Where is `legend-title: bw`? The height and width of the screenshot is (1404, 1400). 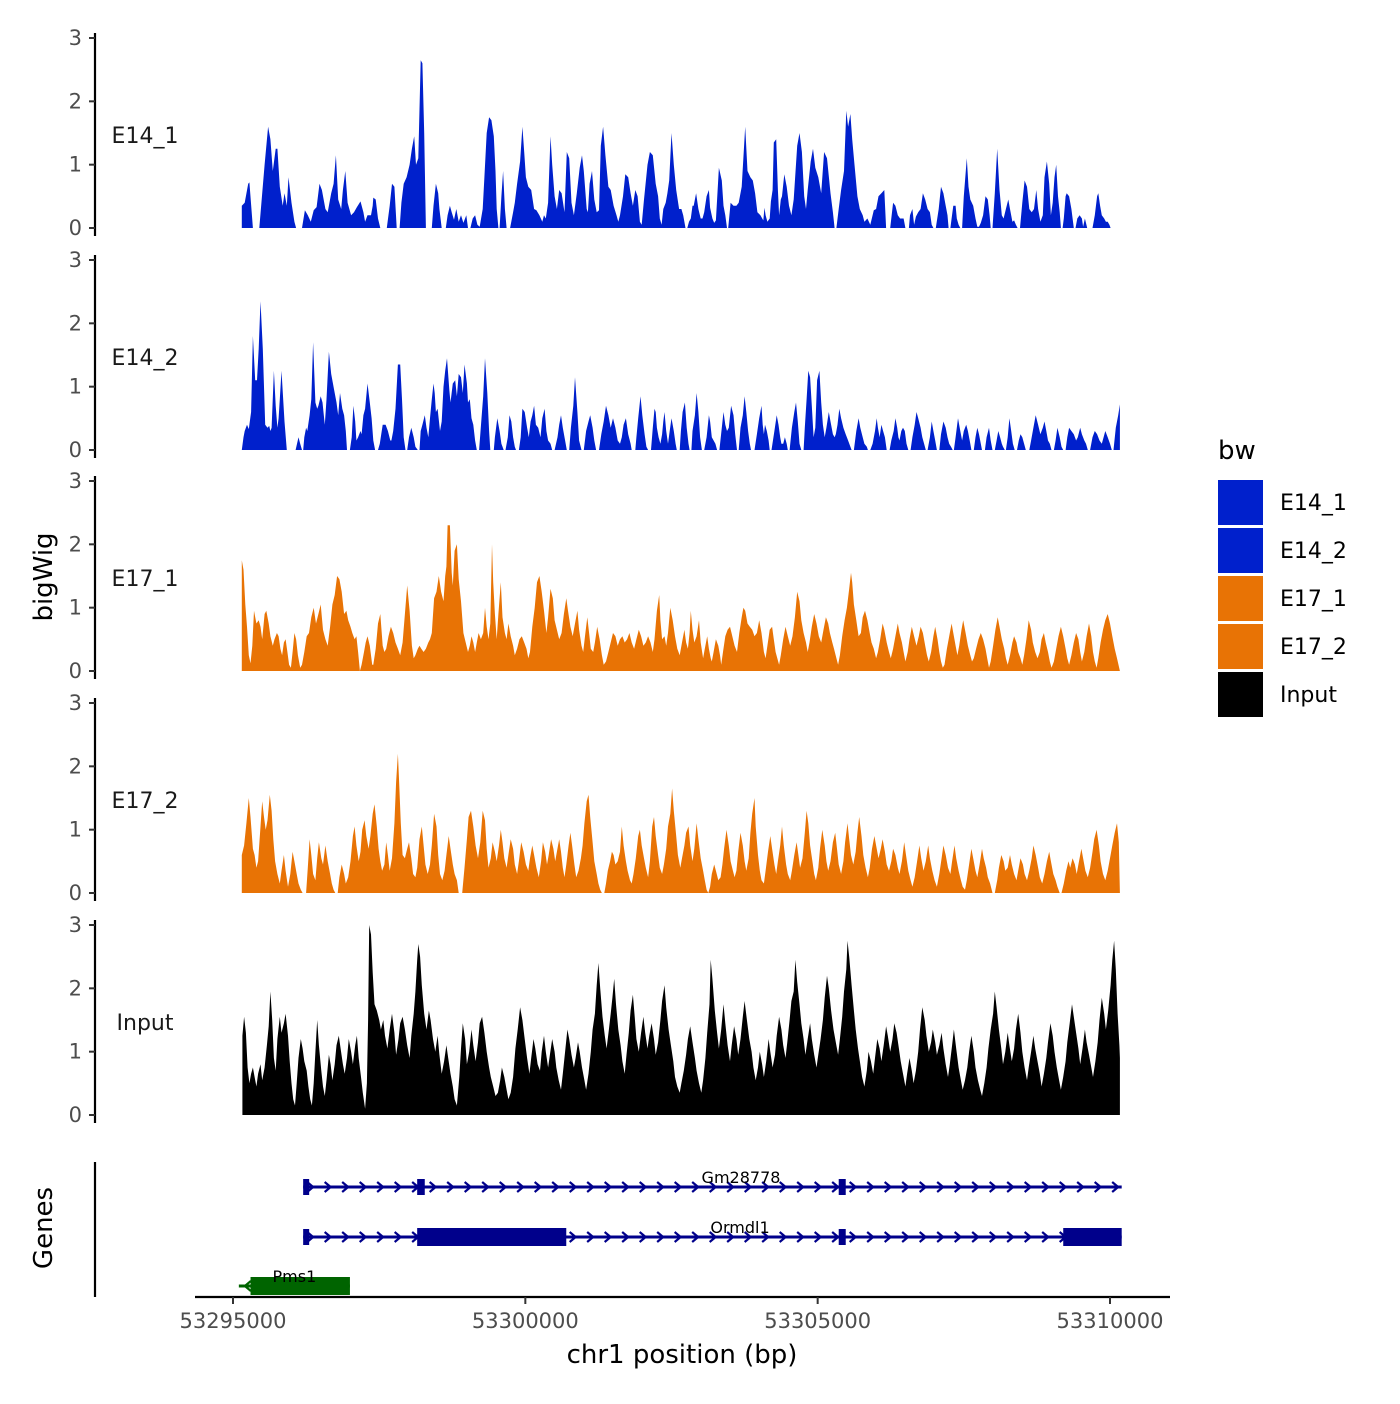 legend-title: bw is located at coordinates (1237, 451).